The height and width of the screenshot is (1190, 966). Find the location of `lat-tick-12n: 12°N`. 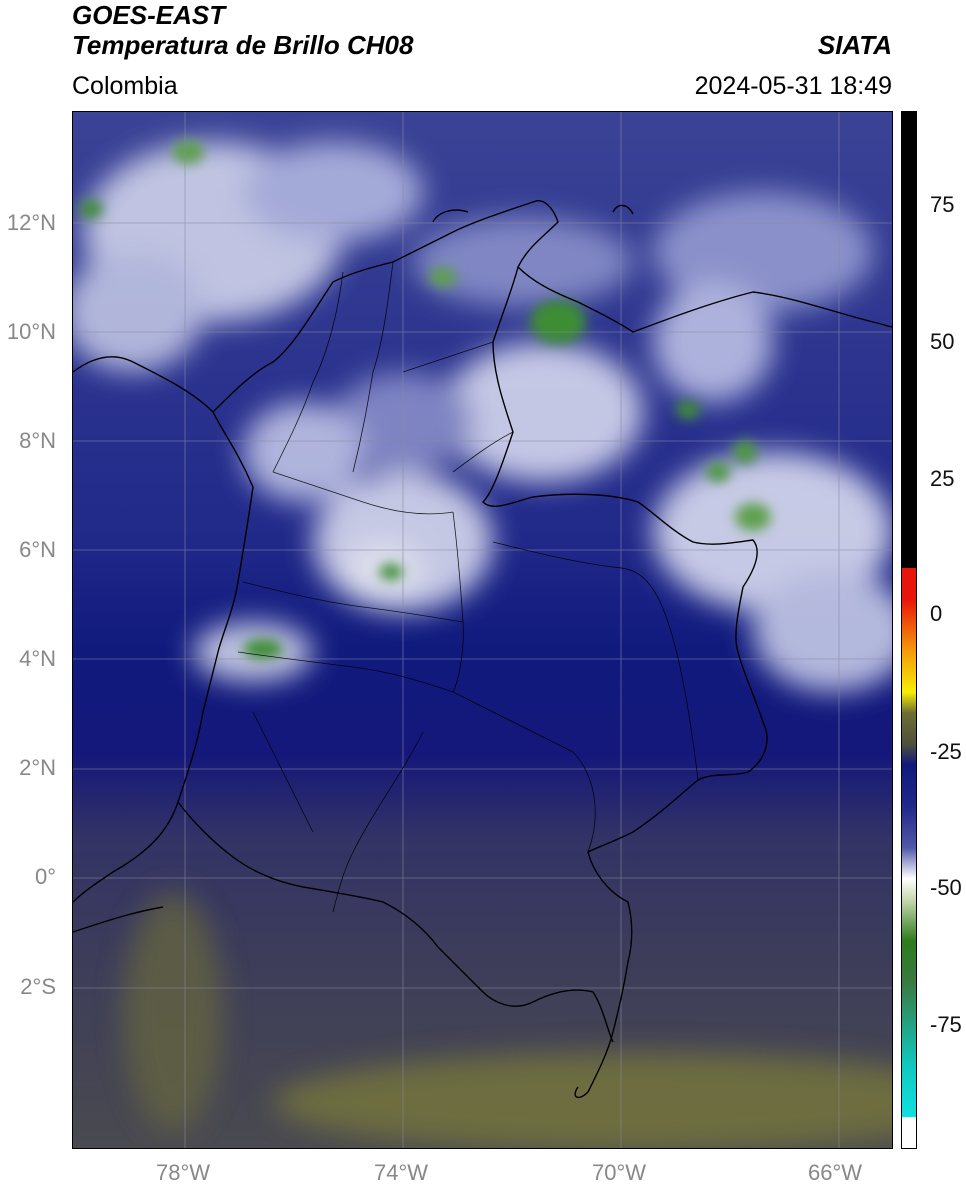

lat-tick-12n: 12°N is located at coordinates (31, 222).